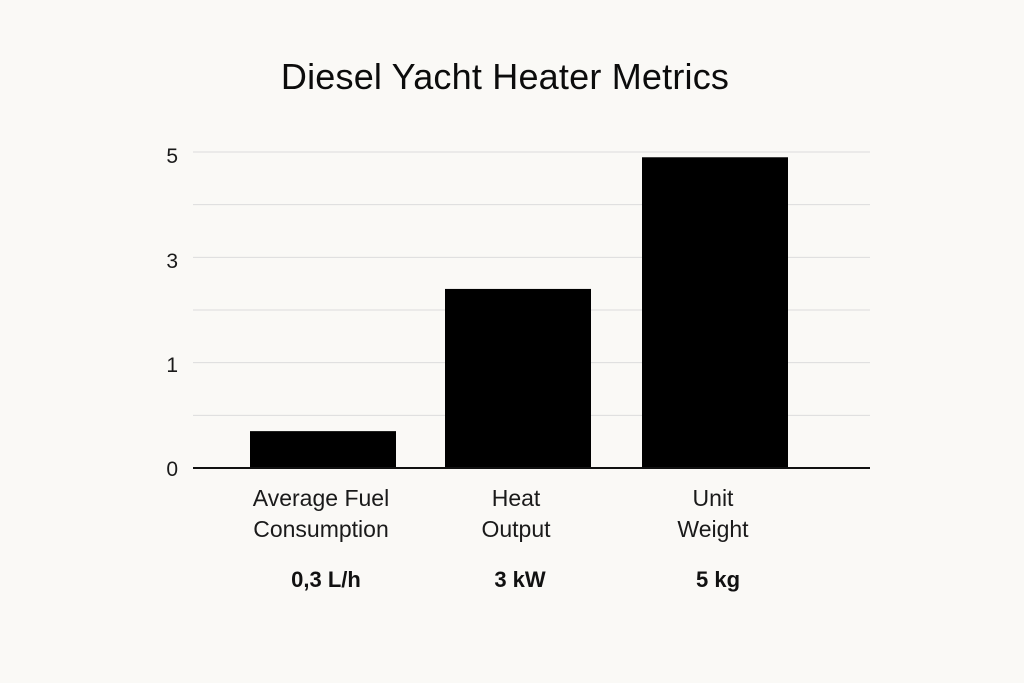  I want to click on category-label: Average Fuel, so click(321, 498).